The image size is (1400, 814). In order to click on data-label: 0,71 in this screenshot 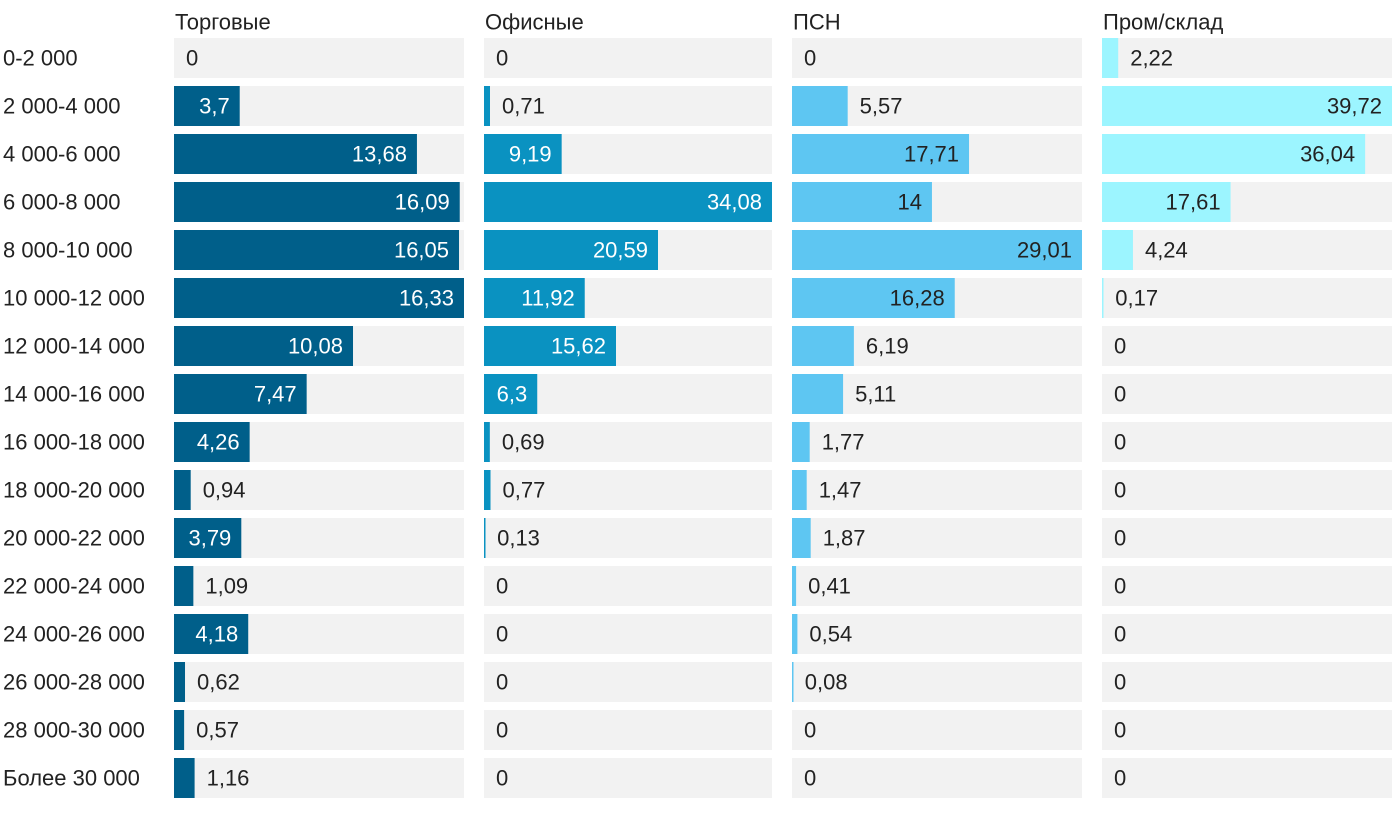, I will do `click(523, 106)`.